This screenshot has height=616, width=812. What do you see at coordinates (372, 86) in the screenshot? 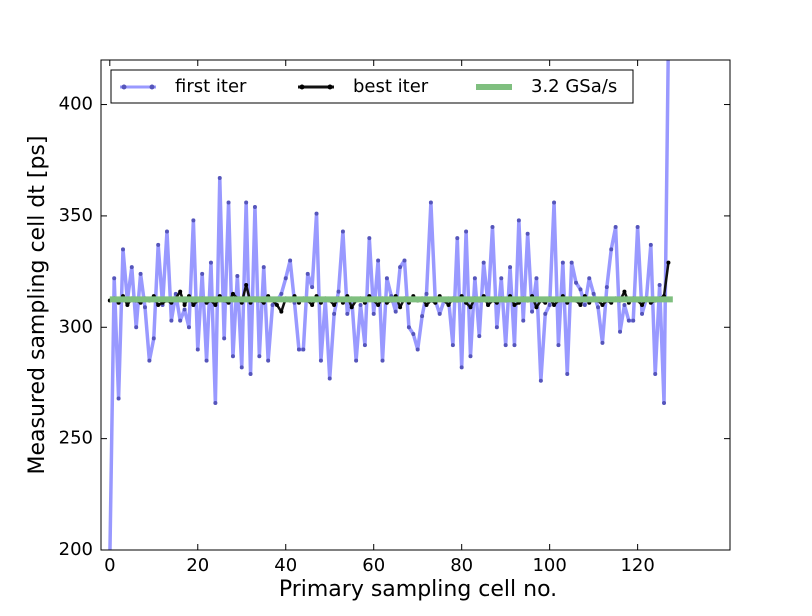
I see `legend-box` at bounding box center [372, 86].